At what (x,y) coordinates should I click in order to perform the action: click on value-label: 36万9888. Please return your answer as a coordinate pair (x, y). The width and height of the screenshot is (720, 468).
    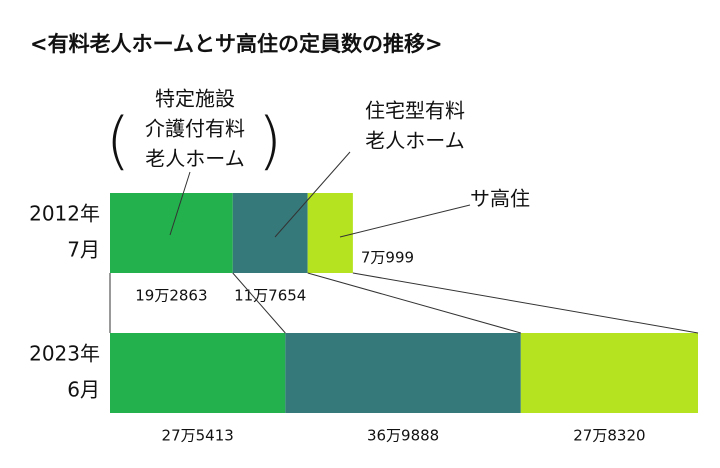
    Looking at the image, I should click on (403, 436).